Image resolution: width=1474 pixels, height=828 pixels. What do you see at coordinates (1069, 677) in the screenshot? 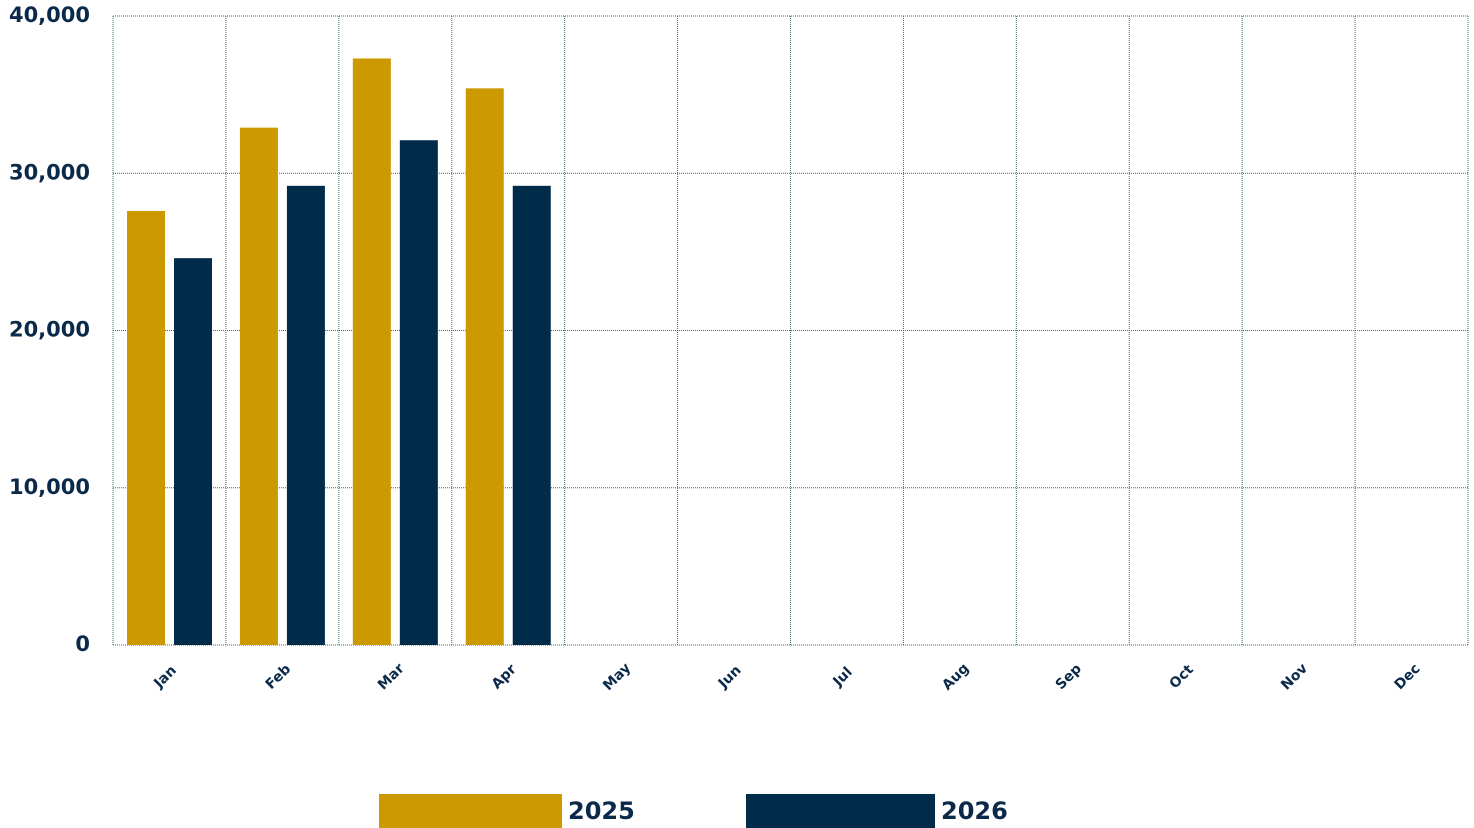
I see `x-tick-label: Sep` at bounding box center [1069, 677].